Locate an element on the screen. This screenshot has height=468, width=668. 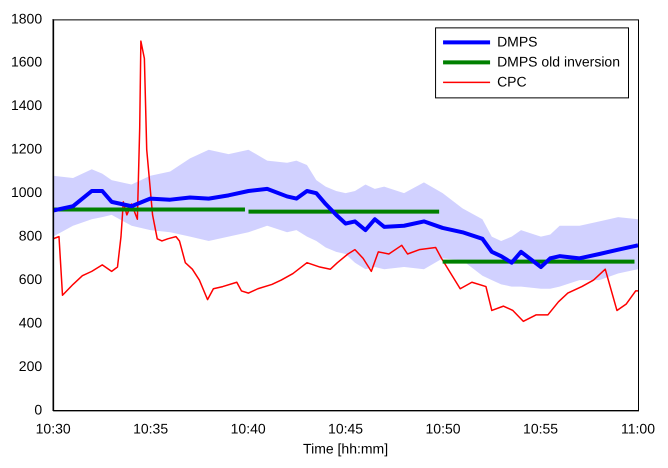
y-tick-label: 1200 is located at coordinates (26, 148).